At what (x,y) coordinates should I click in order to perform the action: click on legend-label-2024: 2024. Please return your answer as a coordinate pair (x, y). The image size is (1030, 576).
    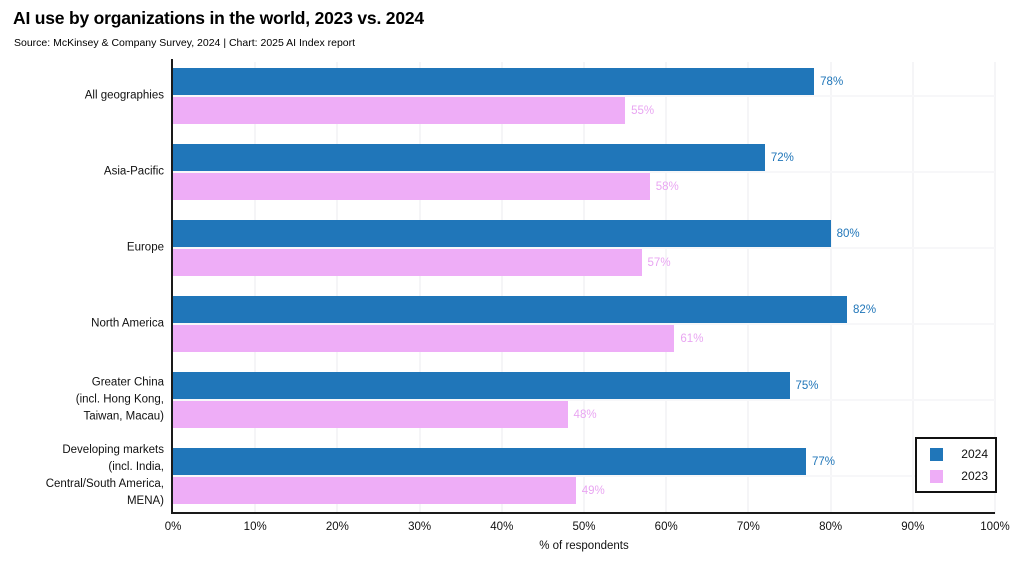
    Looking at the image, I should click on (974, 454).